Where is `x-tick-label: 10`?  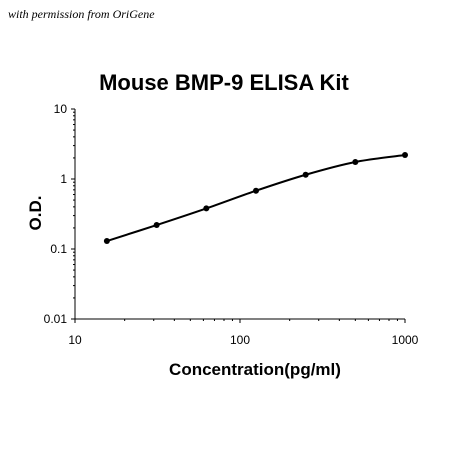
x-tick-label: 10 is located at coordinates (75, 340).